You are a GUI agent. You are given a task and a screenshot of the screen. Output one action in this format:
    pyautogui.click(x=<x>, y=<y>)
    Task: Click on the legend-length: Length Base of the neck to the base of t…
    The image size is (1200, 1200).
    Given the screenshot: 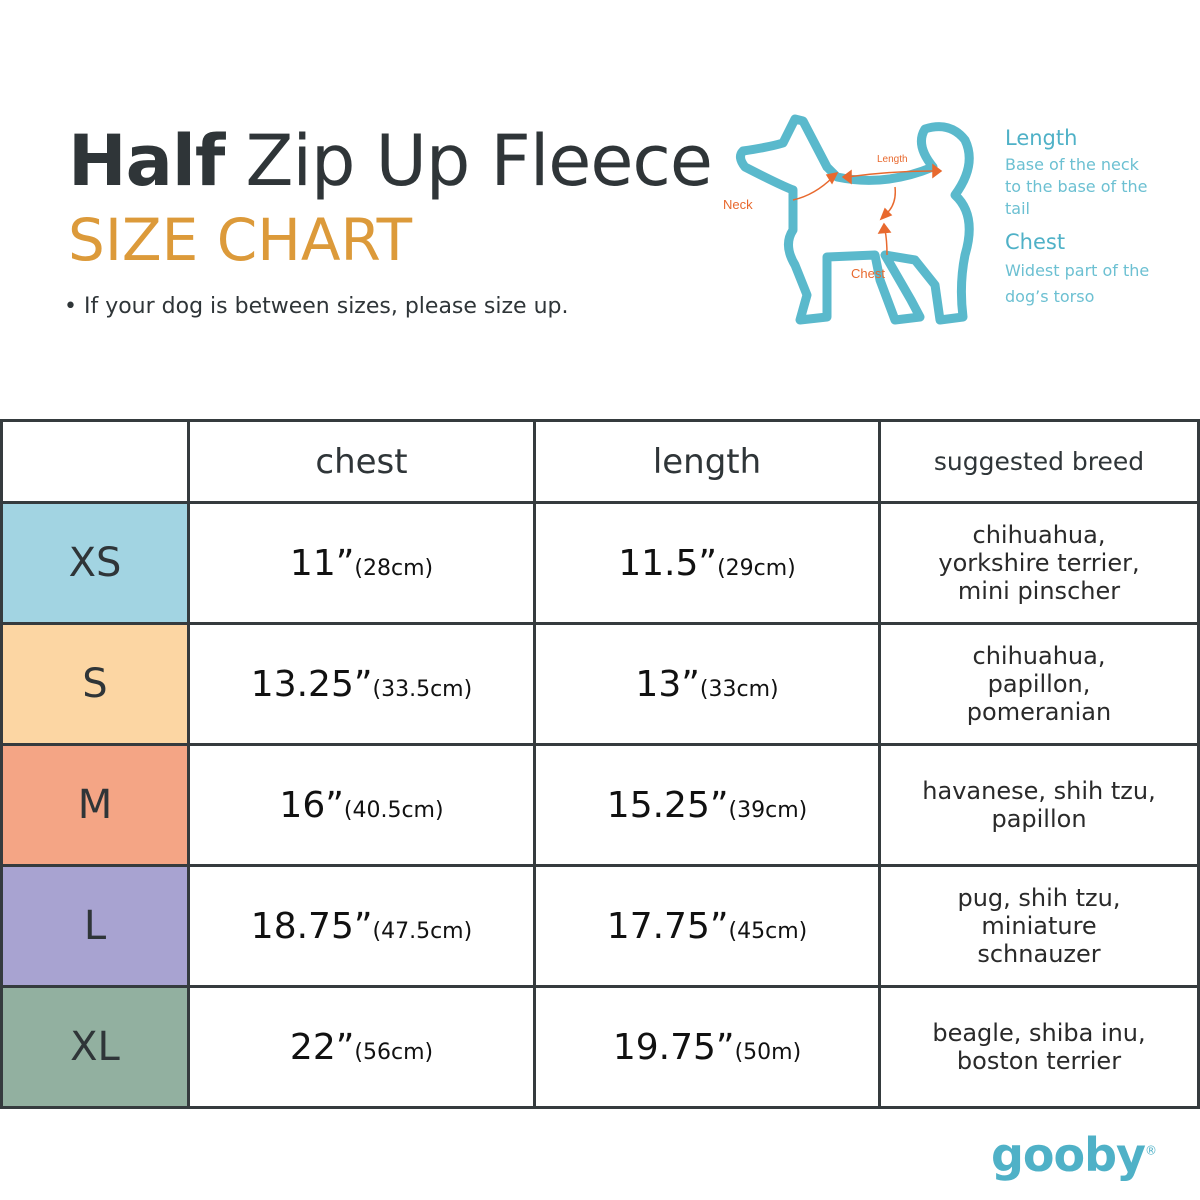 What is the action you would take?
    pyautogui.click(x=1076, y=172)
    